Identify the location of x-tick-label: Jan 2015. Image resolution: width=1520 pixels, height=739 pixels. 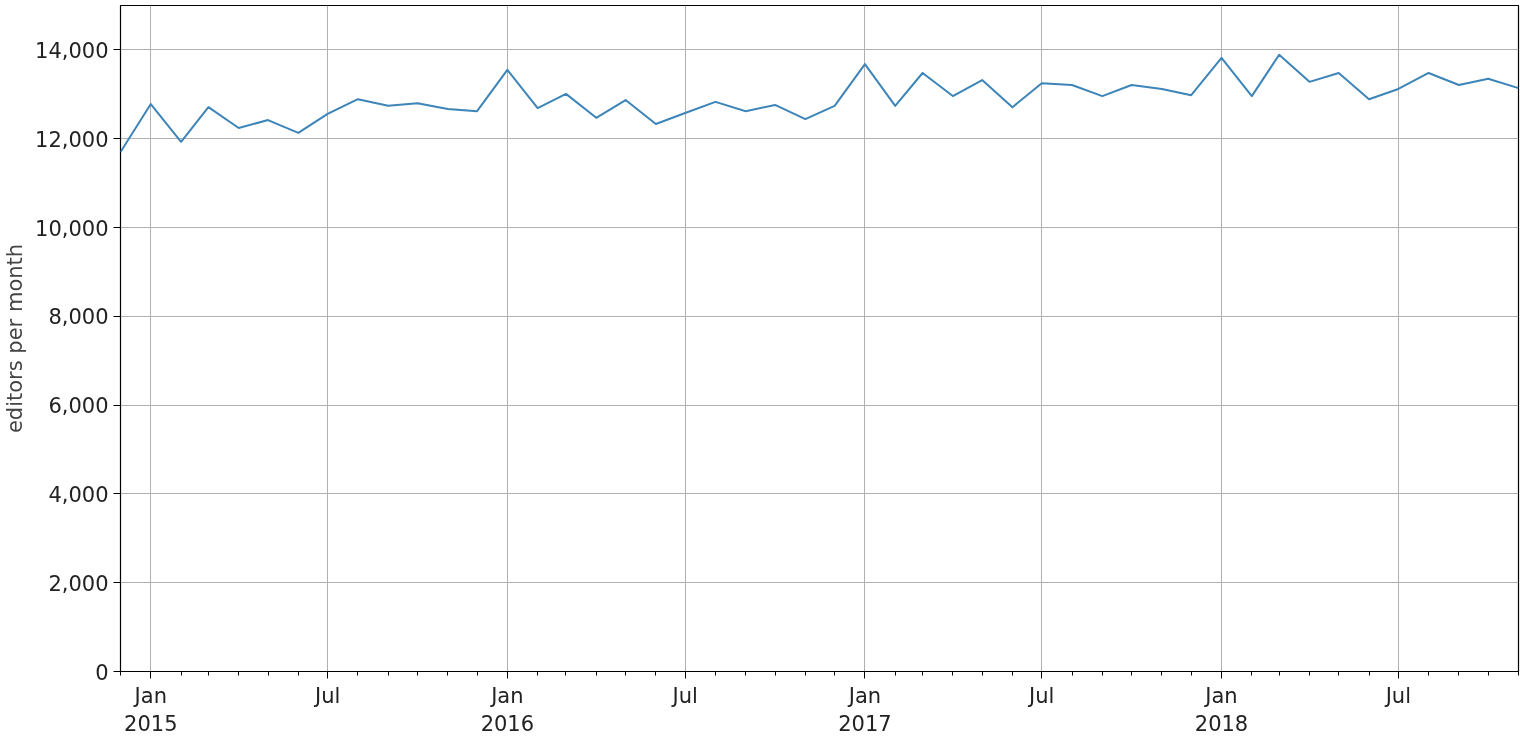
(151, 710).